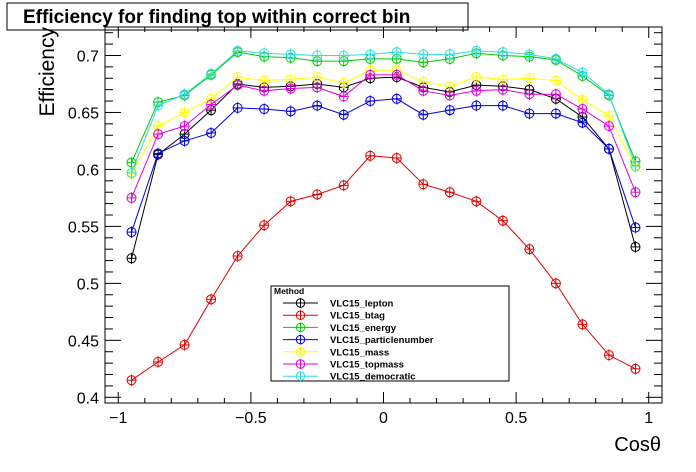 Image resolution: width=696 pixels, height=472 pixels. Describe the element at coordinates (83, 341) in the screenshot. I see `y-tick-label: 0.45` at that location.